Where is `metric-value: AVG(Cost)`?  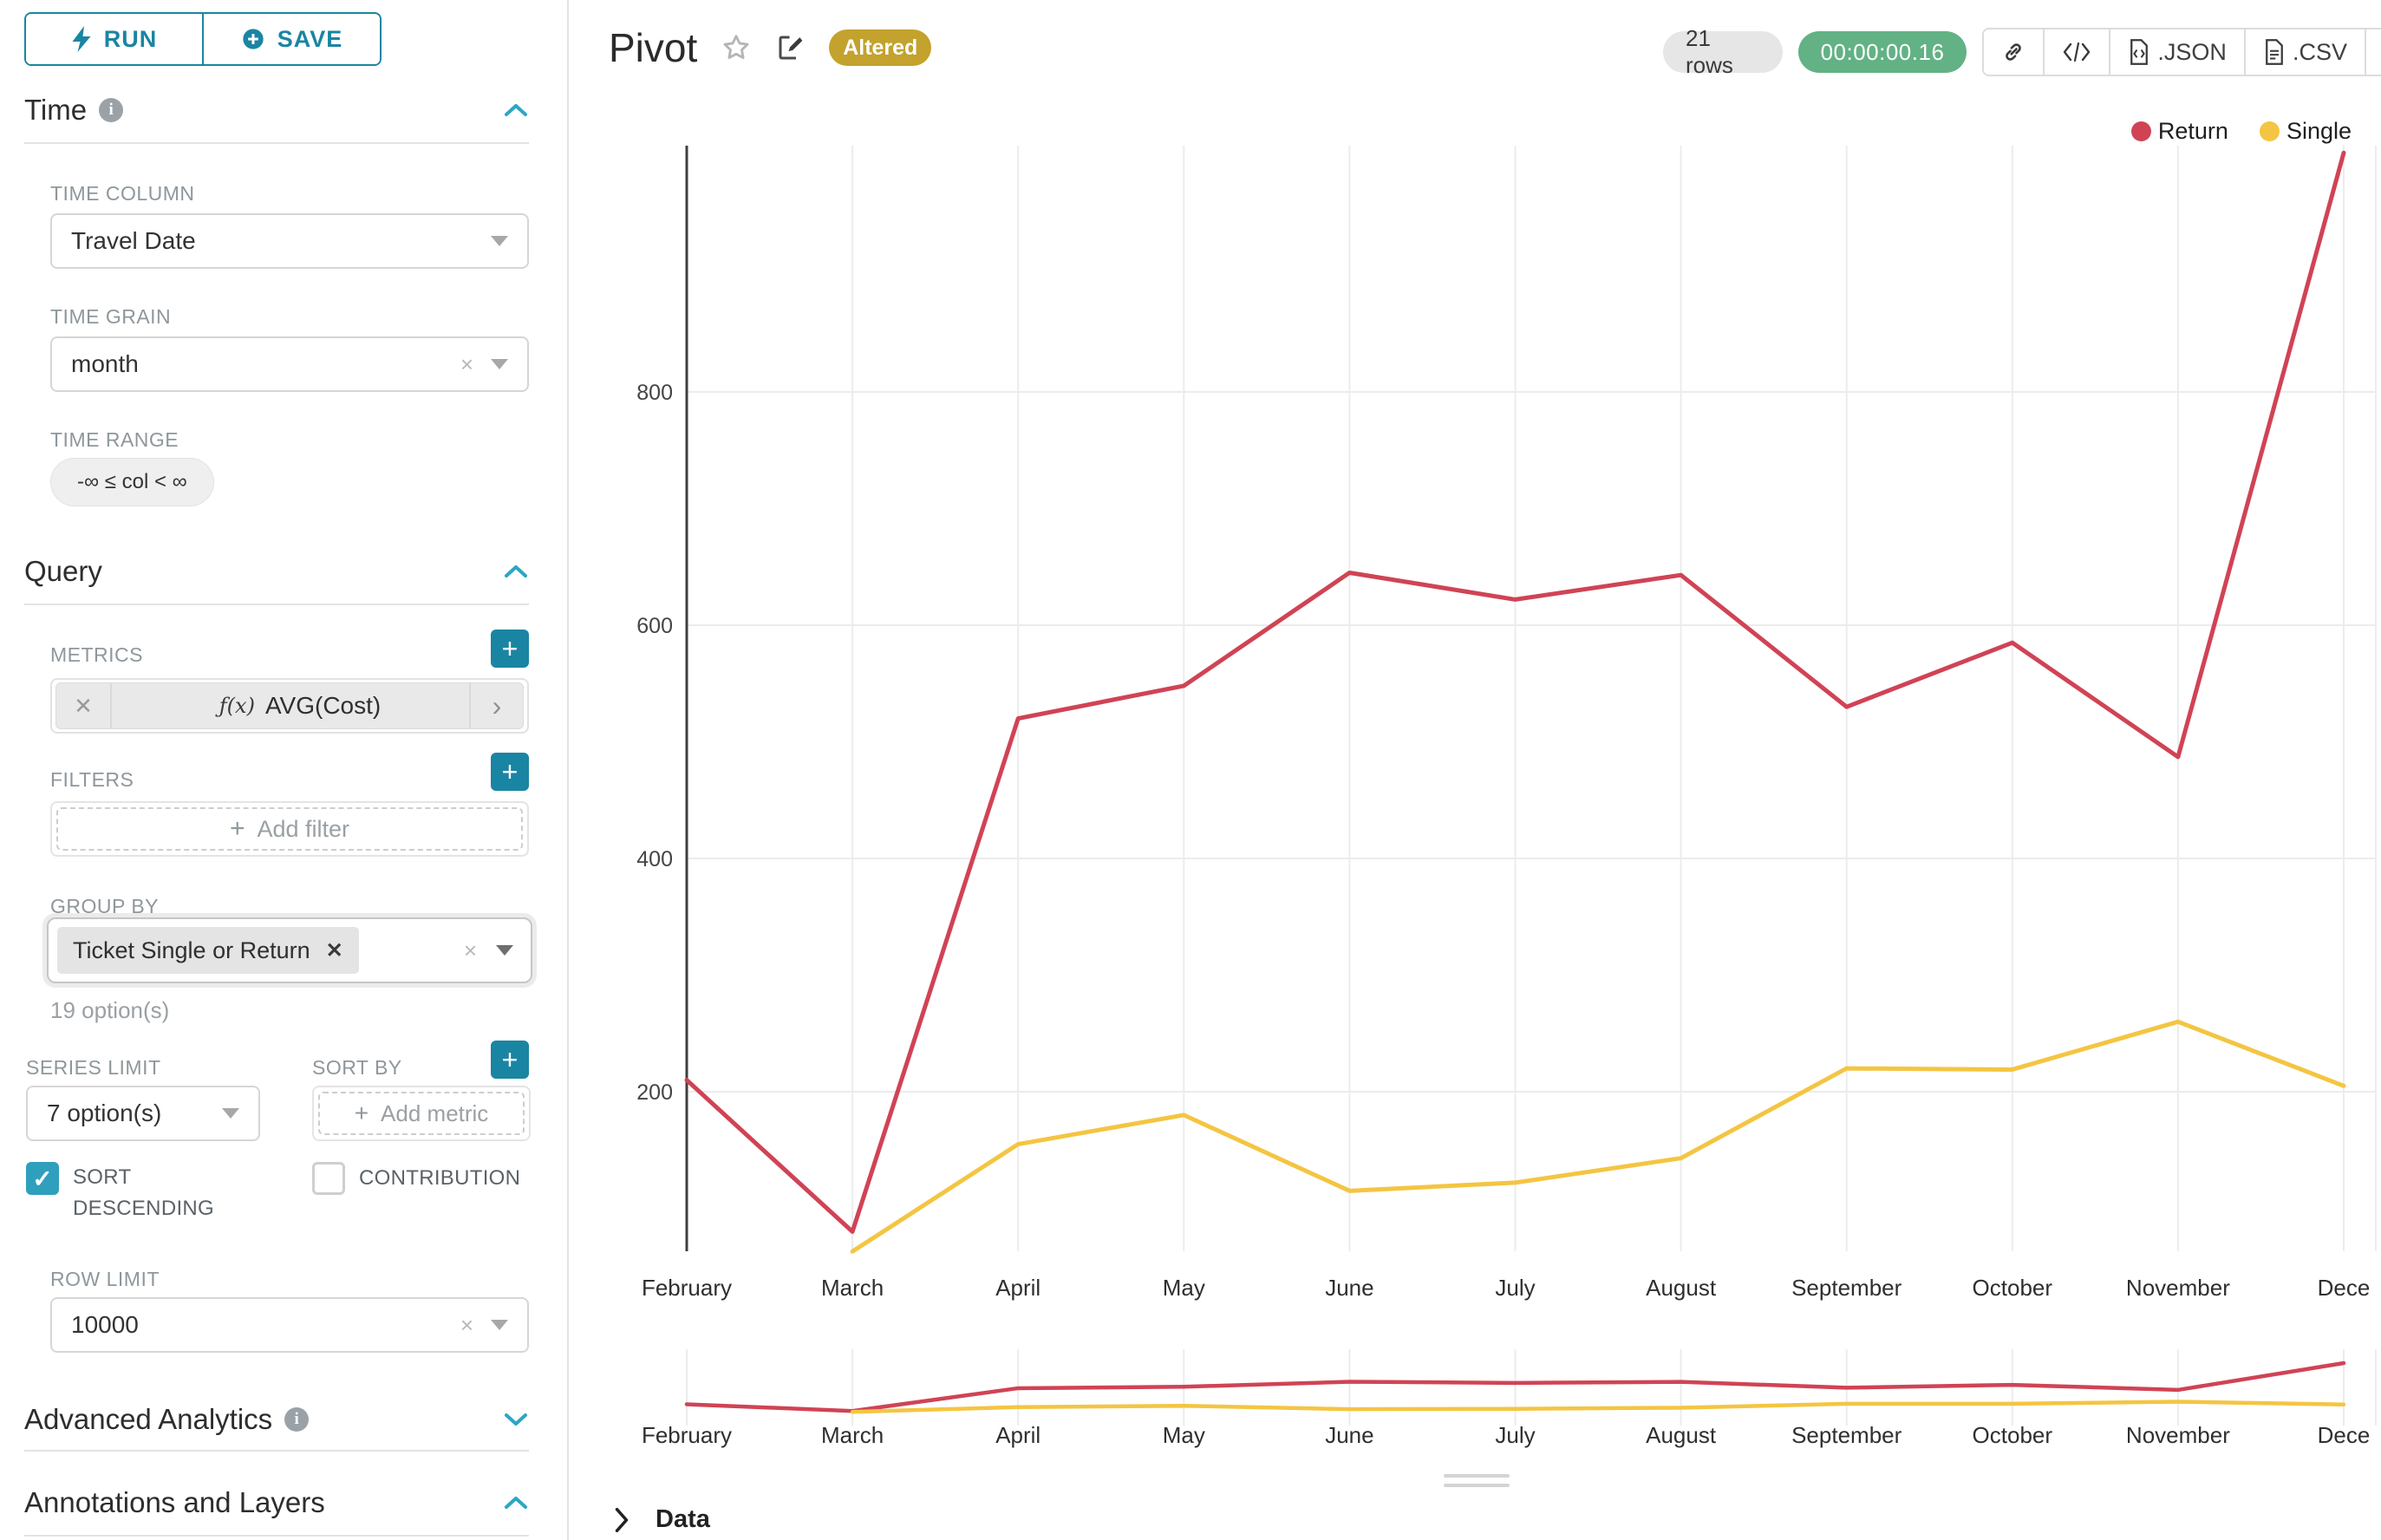
metric-value: AVG(Cost) is located at coordinates (323, 705).